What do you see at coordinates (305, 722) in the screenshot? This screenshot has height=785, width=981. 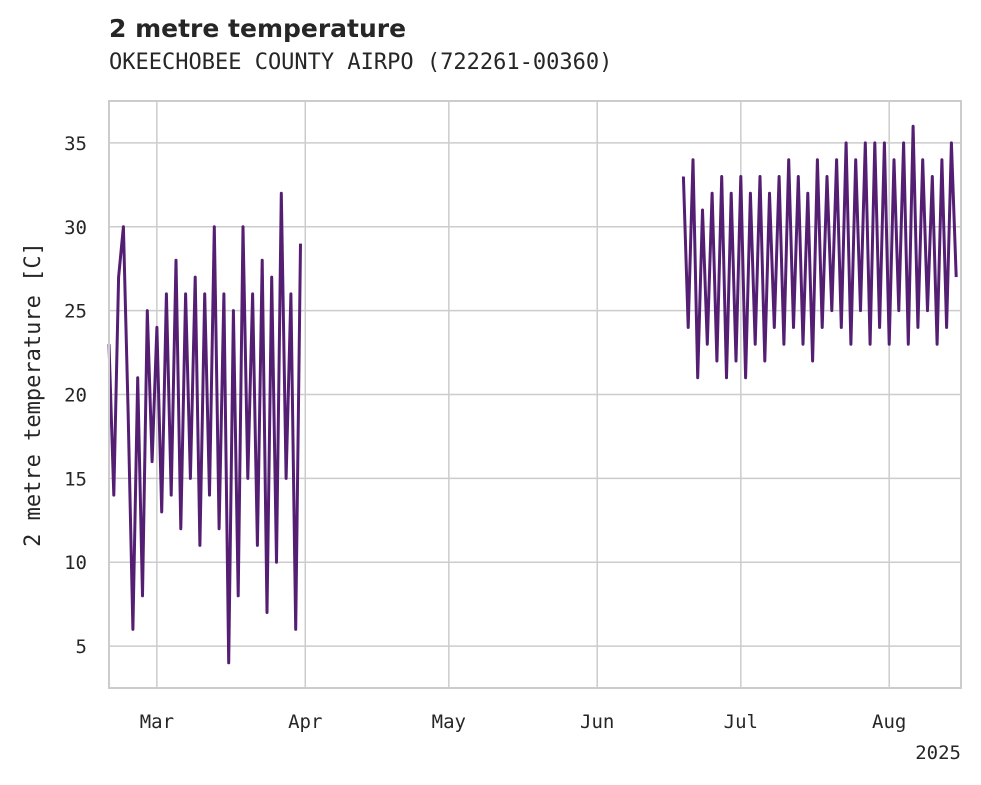 I see `x-tick-label: Apr` at bounding box center [305, 722].